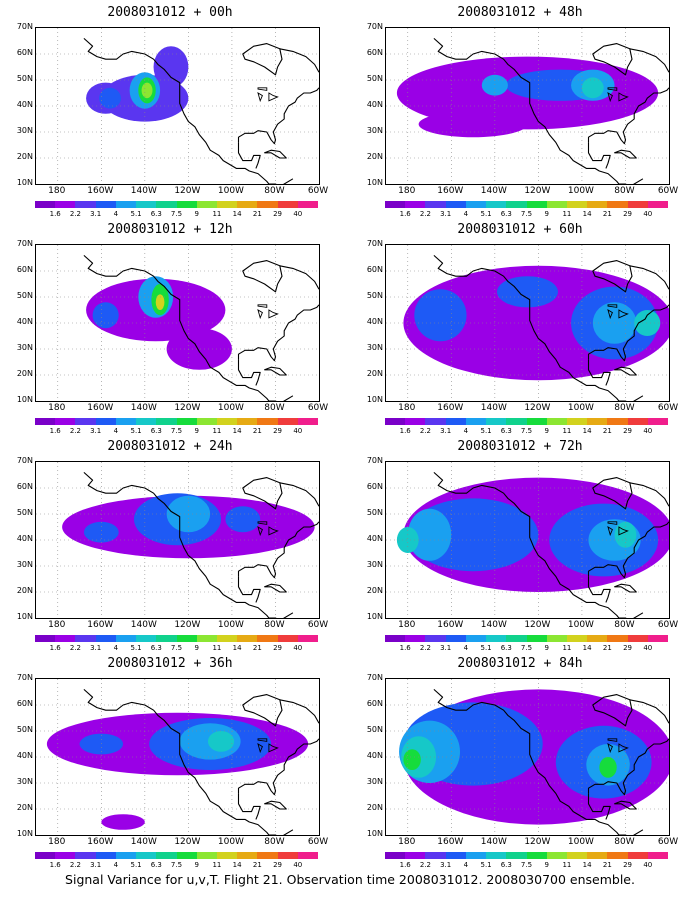  What do you see at coordinates (580, 625) in the screenshot?
I see `lon-label: 100W` at bounding box center [580, 625].